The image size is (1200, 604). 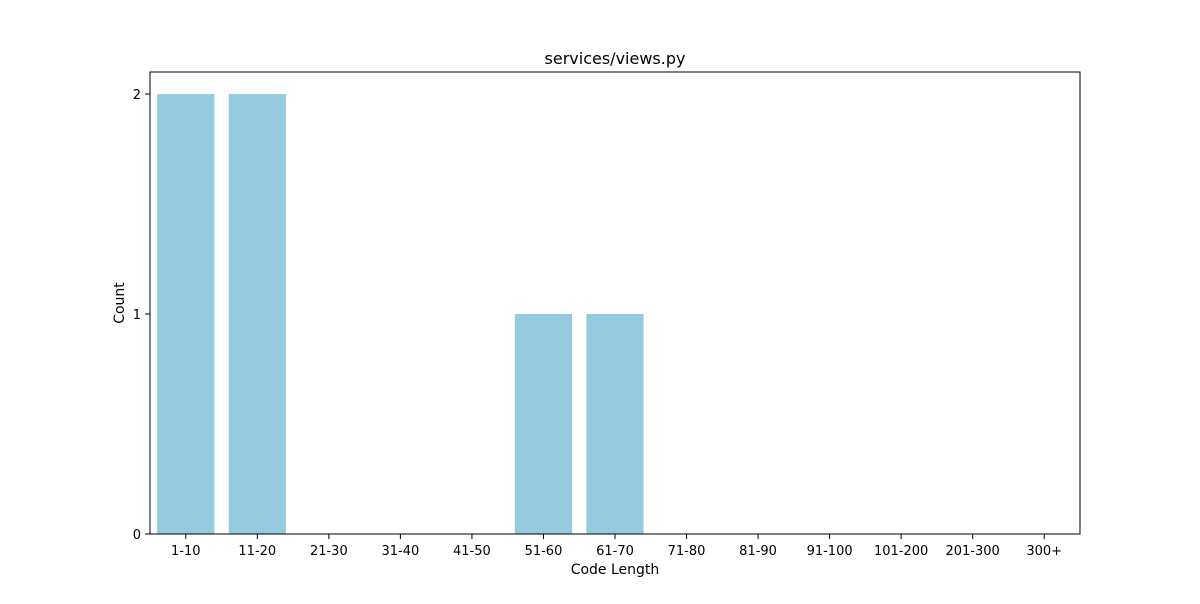 I want to click on x-tick-label: 41-50, so click(x=472, y=551).